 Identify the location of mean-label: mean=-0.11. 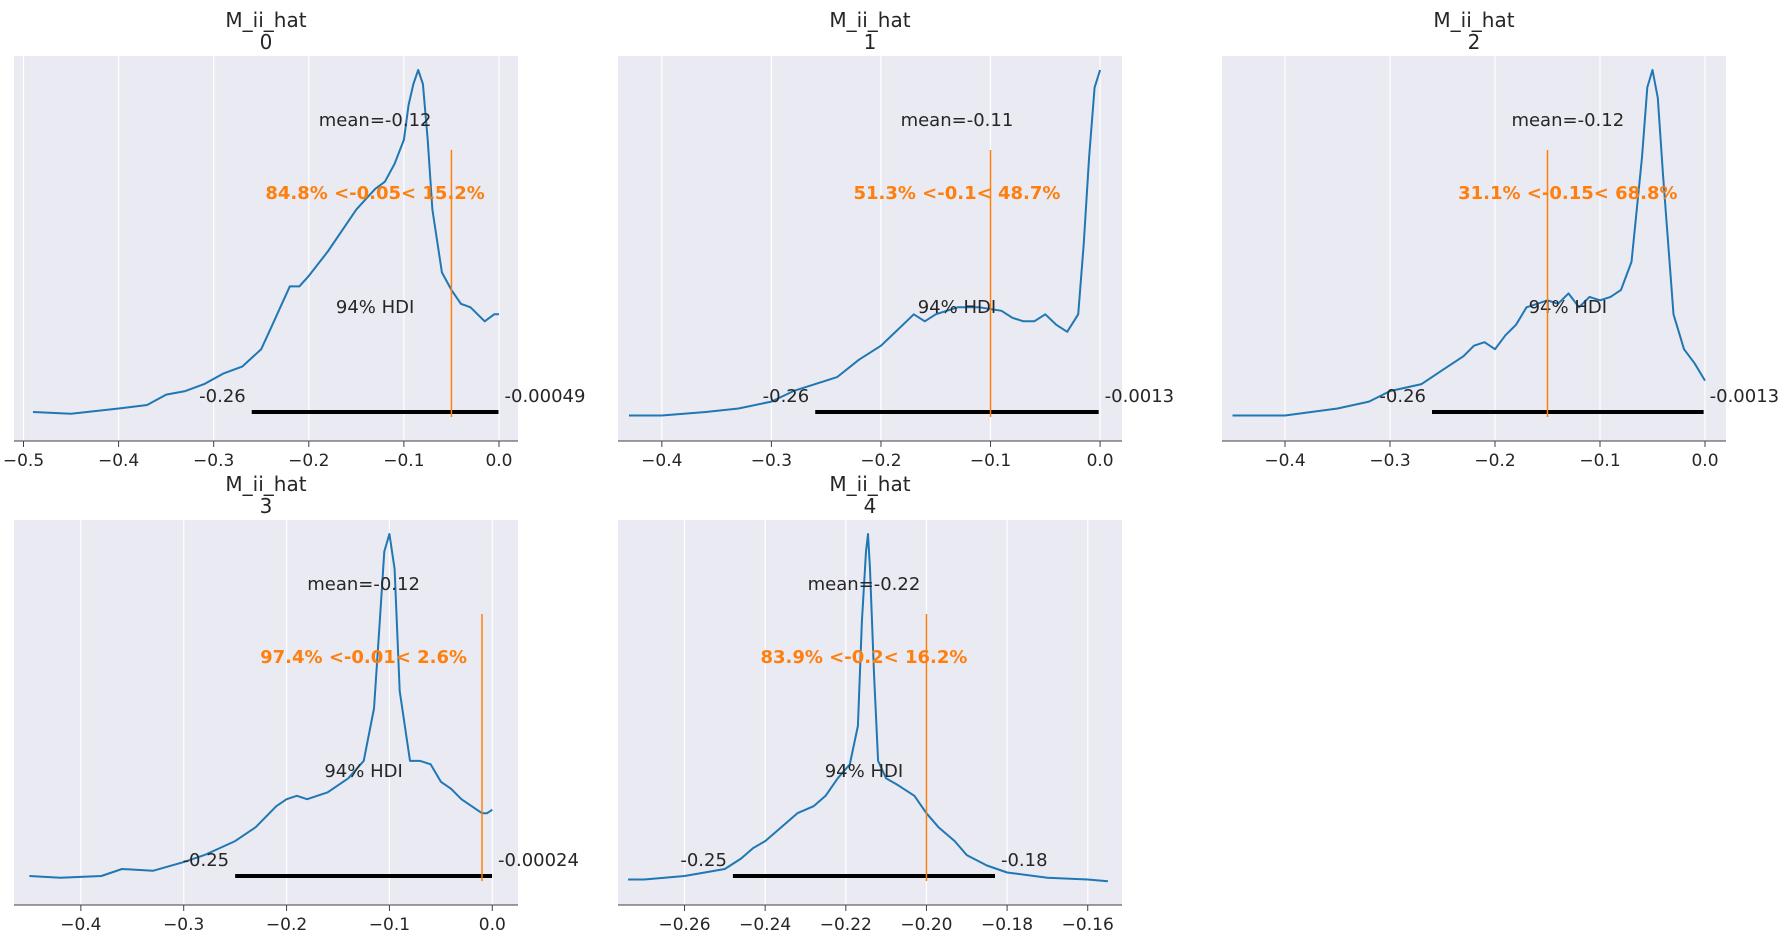
(957, 120).